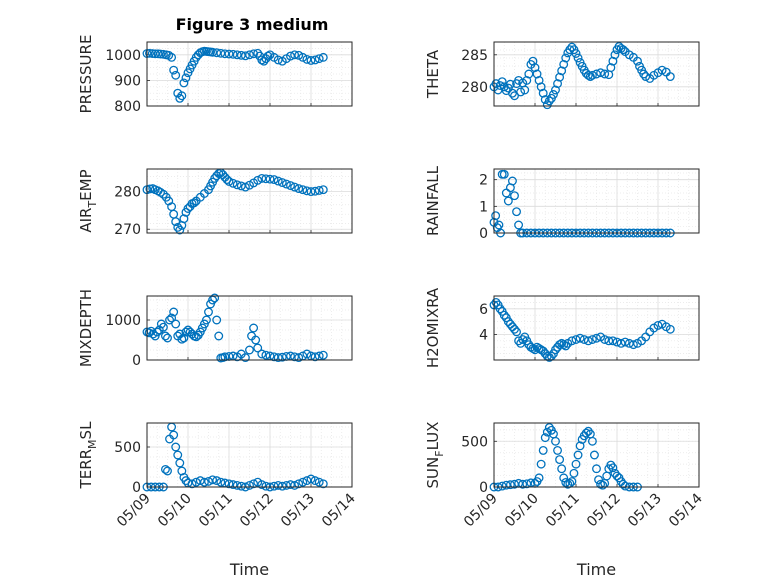 This screenshot has height=583, width=778. I want to click on y-axis-label: TERRMSL, so click(88, 455).